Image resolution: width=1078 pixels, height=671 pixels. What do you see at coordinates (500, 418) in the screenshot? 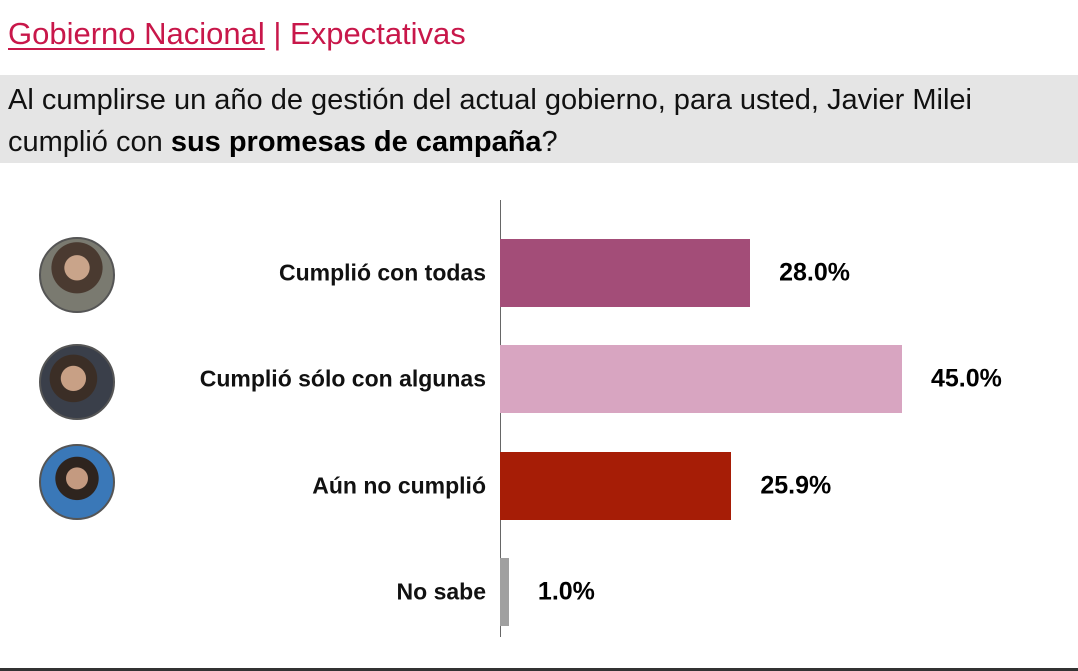
I see `chart-axis` at bounding box center [500, 418].